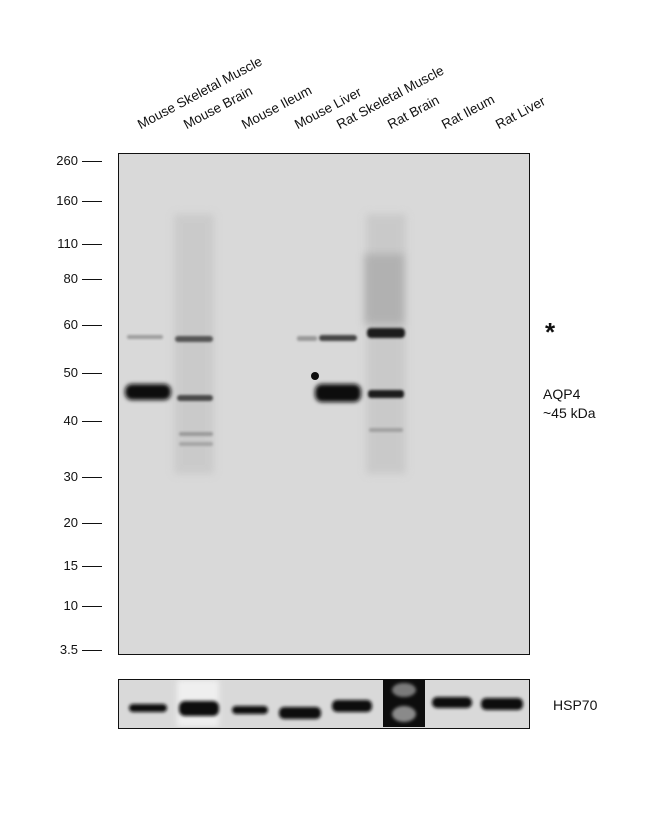 Image resolution: width=650 pixels, height=827 pixels. What do you see at coordinates (265, 344) in the screenshot?
I see `western-blot-main-image` at bounding box center [265, 344].